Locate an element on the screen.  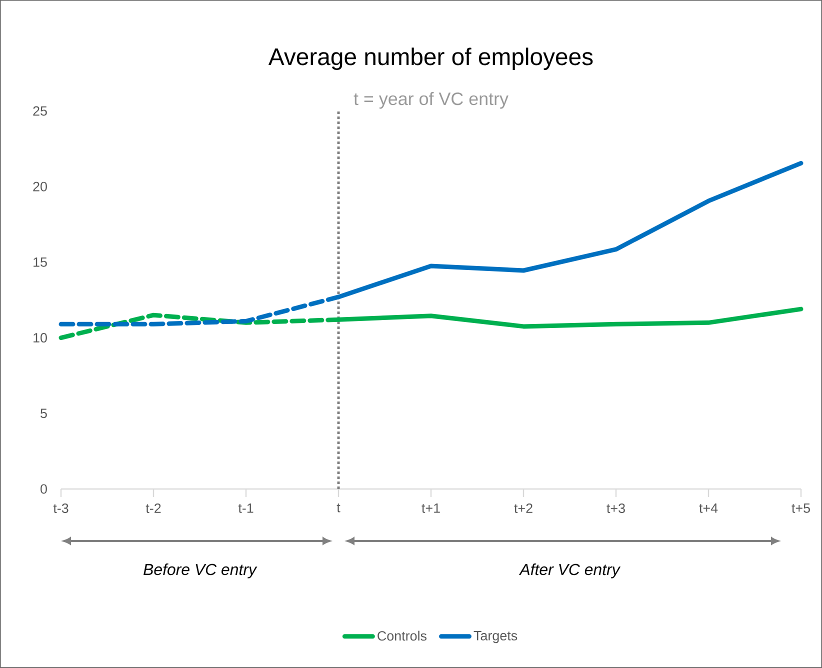
x-tick-label: t+5 is located at coordinates (801, 508).